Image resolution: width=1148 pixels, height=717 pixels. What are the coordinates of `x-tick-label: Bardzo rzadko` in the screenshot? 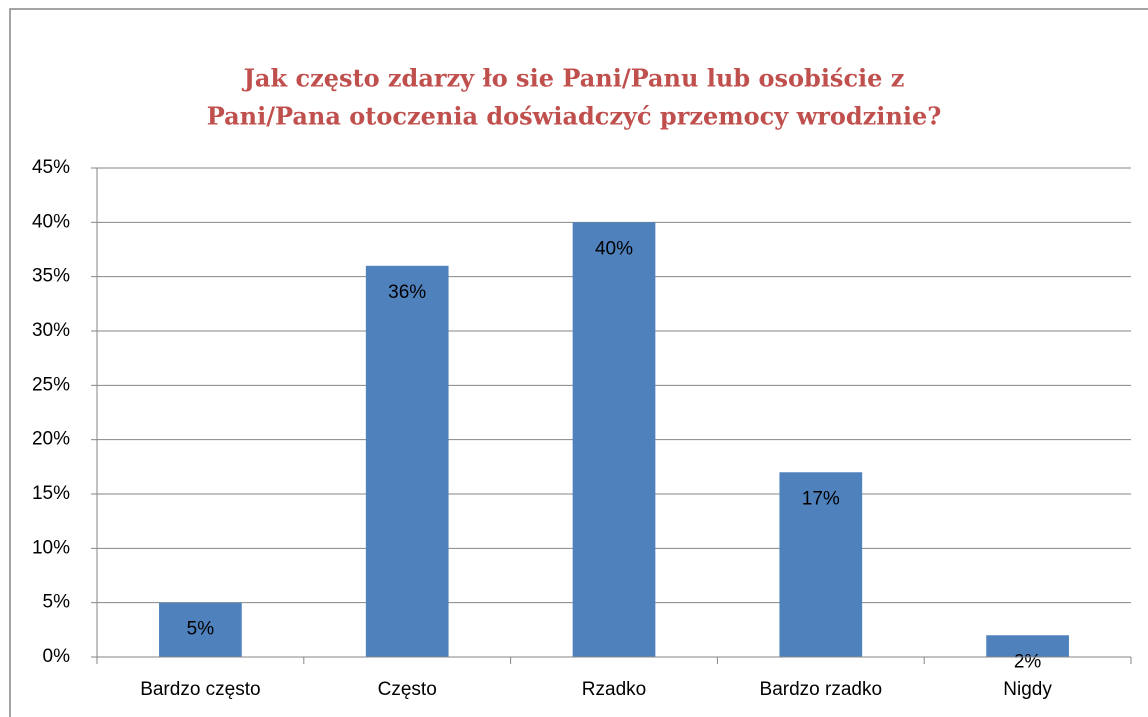 It's located at (821, 689).